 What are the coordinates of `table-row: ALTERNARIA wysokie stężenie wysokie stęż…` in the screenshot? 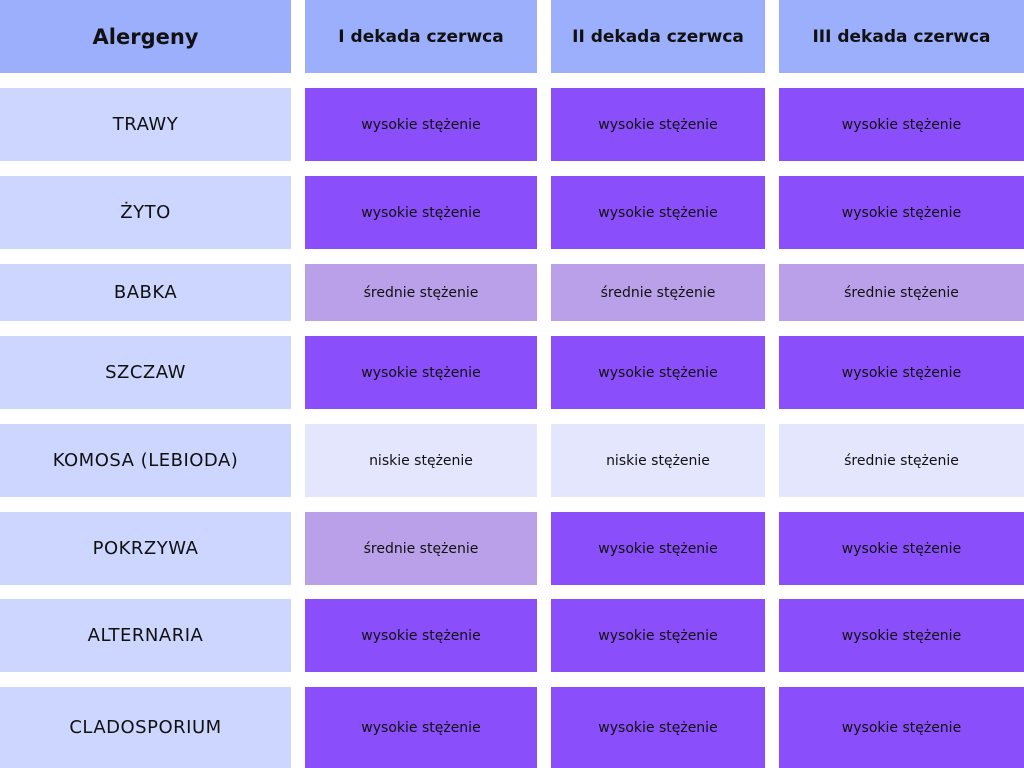 It's located at (512, 635).